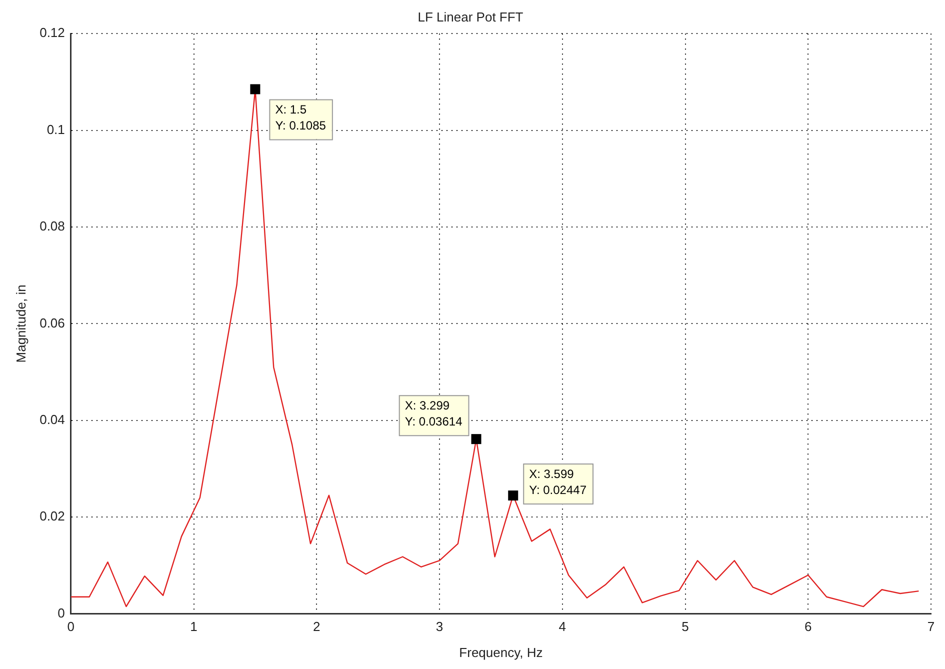 This screenshot has height=669, width=945. Describe the element at coordinates (52, 322) in the screenshot. I see `y-tick-label: 0.06` at that location.